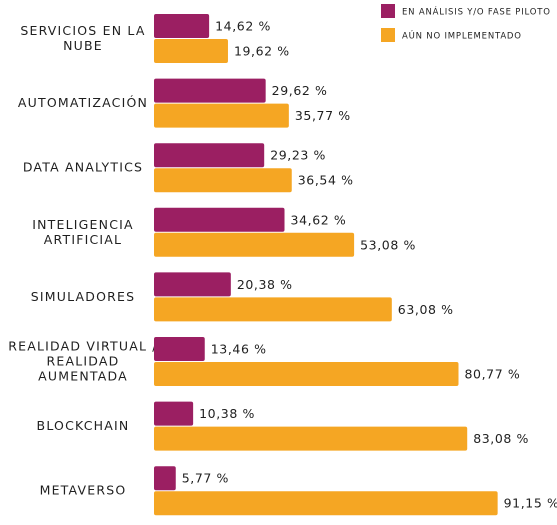 This screenshot has width=557, height=525. I want to click on value-label: 91,15 %, so click(530, 503).